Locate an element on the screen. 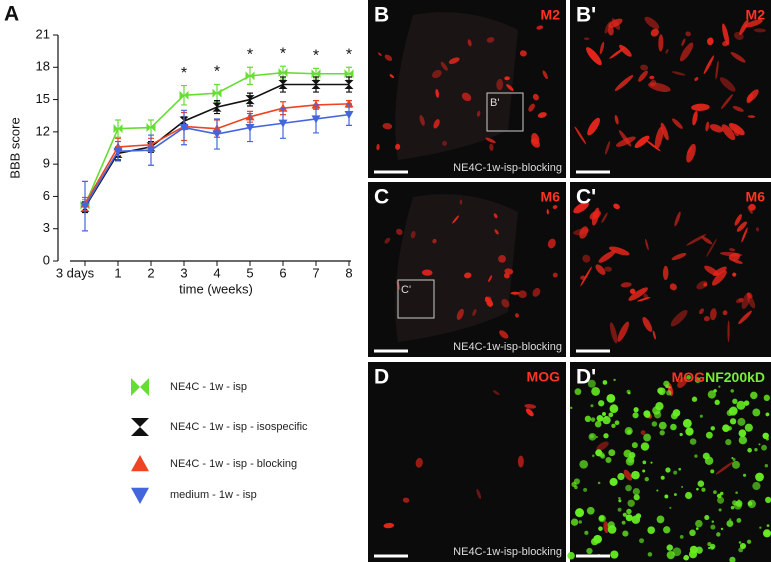  error-bar is located at coordinates (250, 76).